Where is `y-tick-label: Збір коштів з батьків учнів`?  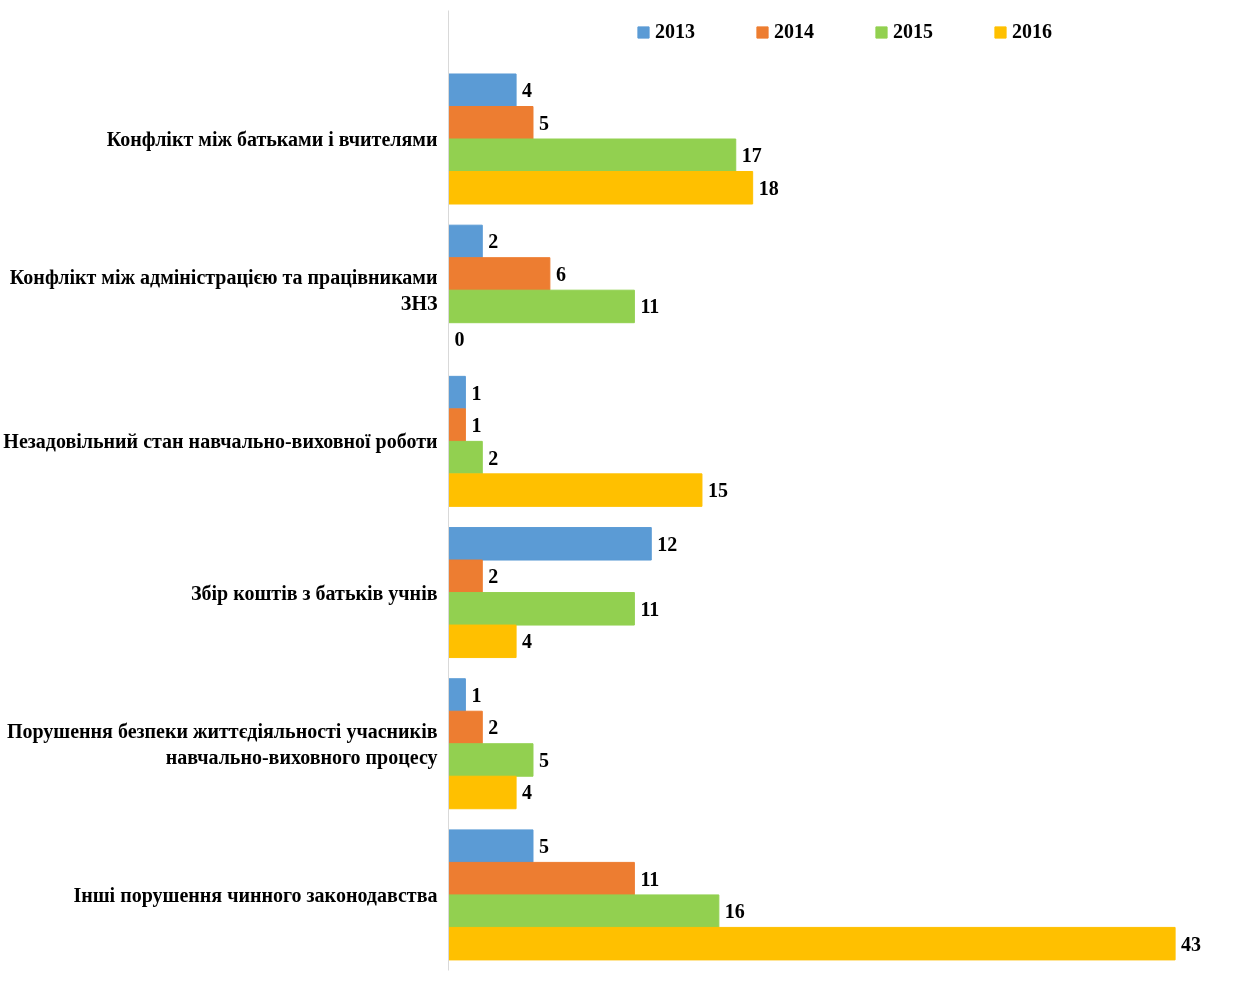
y-tick-label: Збір коштів з батьків учнів is located at coordinates (314, 593).